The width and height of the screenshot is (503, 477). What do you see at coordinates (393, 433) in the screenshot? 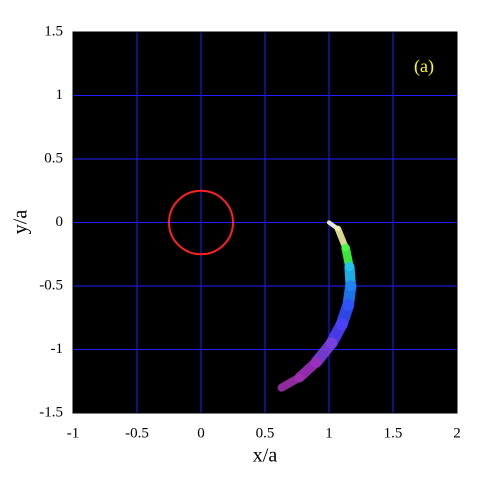
I see `x-tick-label: 1.5` at bounding box center [393, 433].